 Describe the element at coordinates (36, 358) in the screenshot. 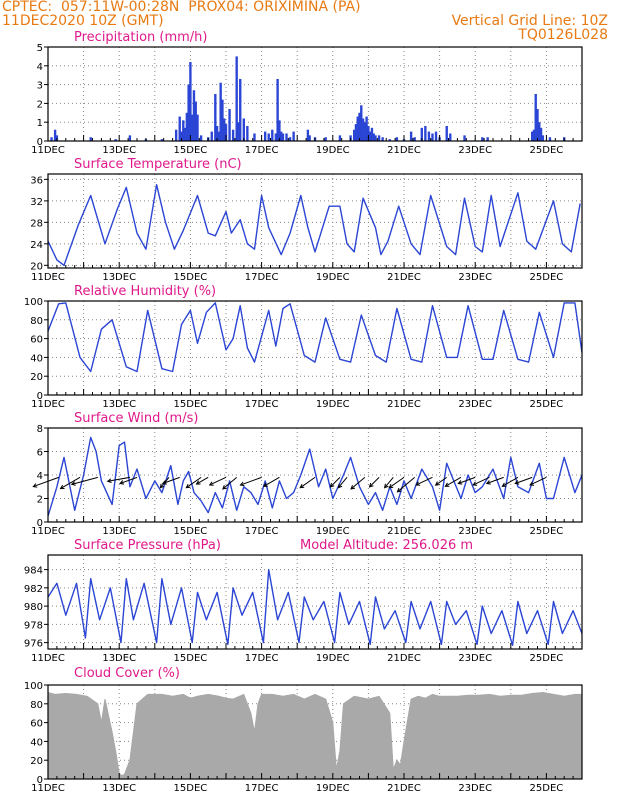

I see `y-tick-label: 40` at that location.